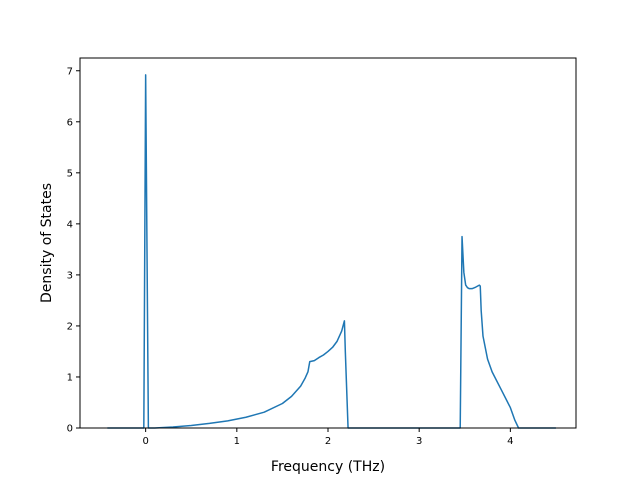 This screenshot has height=480, width=640. I want to click on y-tick-label: 1, so click(70, 377).